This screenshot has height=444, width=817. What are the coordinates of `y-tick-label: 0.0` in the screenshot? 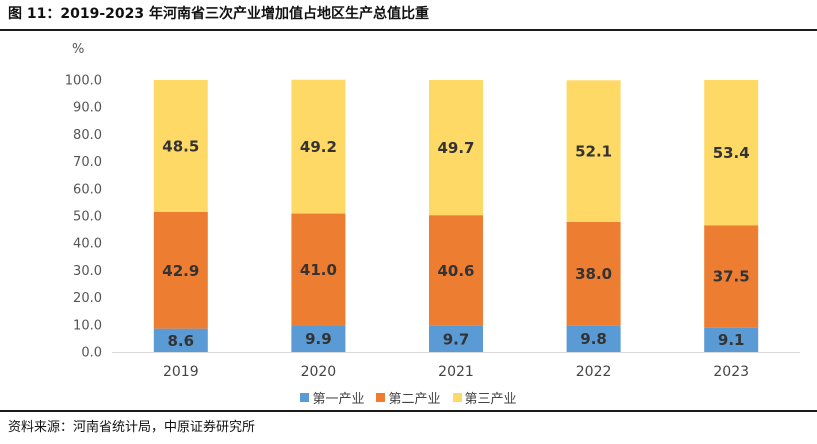 It's located at (91, 353).